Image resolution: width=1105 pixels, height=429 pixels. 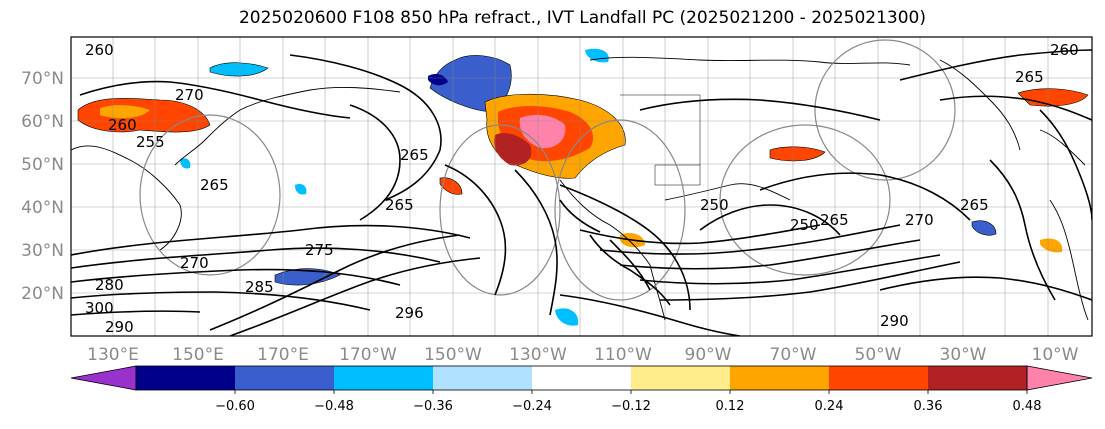 I want to click on colorbar-extend-high, so click(x=1059, y=378).